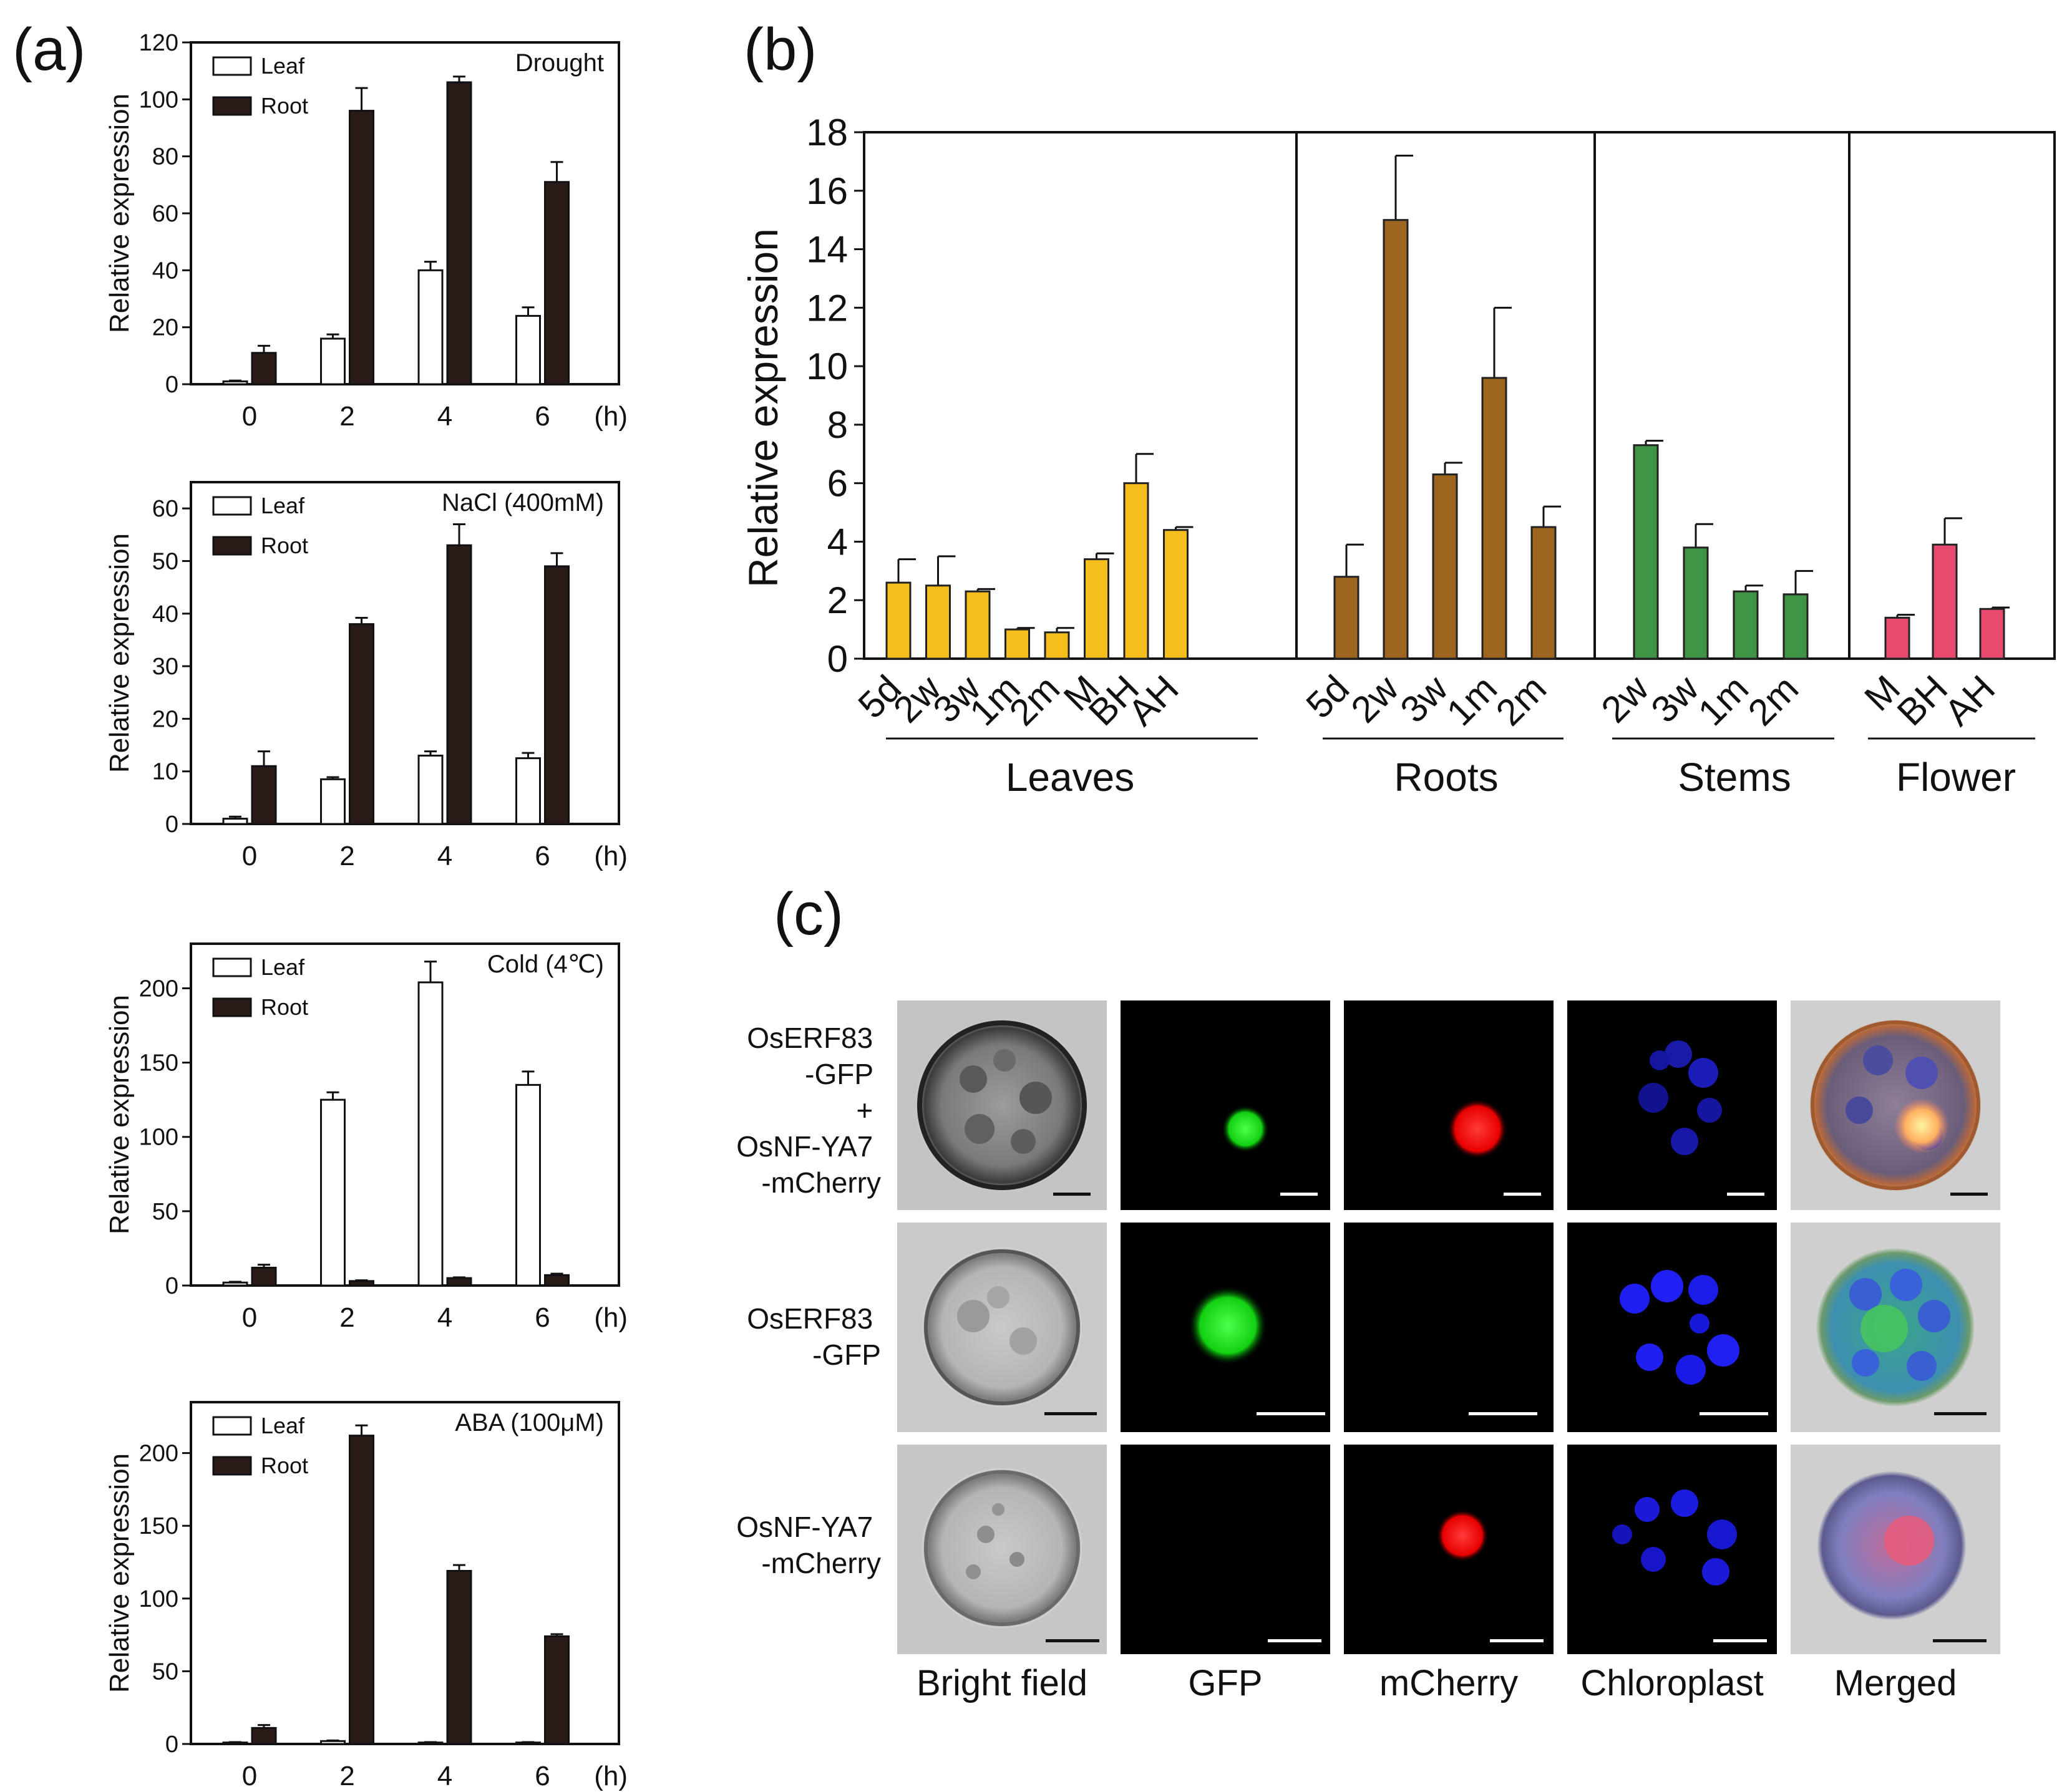  What do you see at coordinates (529, 1422) in the screenshot?
I see `chart-title: ABA (100μM)` at bounding box center [529, 1422].